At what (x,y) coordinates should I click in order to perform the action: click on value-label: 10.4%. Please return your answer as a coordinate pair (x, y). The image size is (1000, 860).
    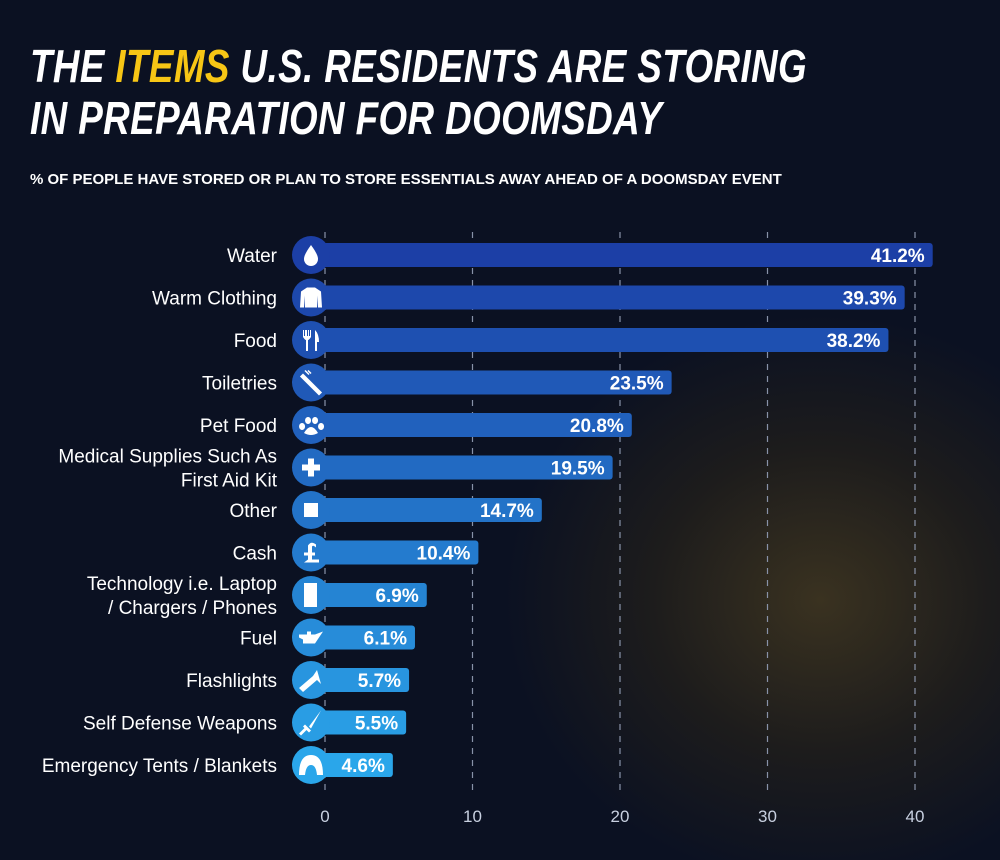
    Looking at the image, I should click on (444, 554).